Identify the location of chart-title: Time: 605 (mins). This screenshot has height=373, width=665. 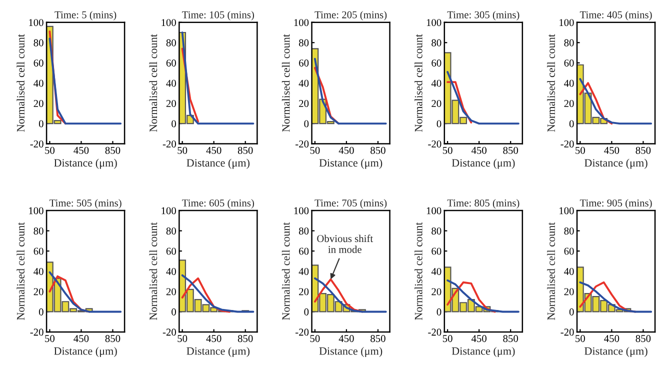
(218, 204).